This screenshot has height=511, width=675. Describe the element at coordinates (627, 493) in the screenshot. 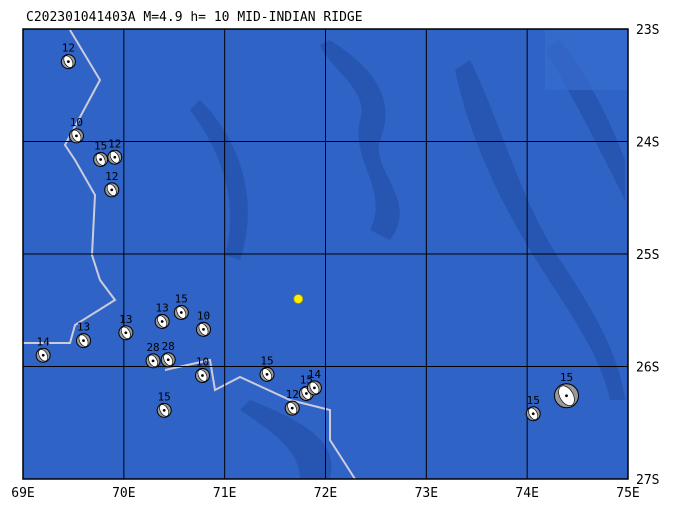

I see `lon-label: 75E` at that location.